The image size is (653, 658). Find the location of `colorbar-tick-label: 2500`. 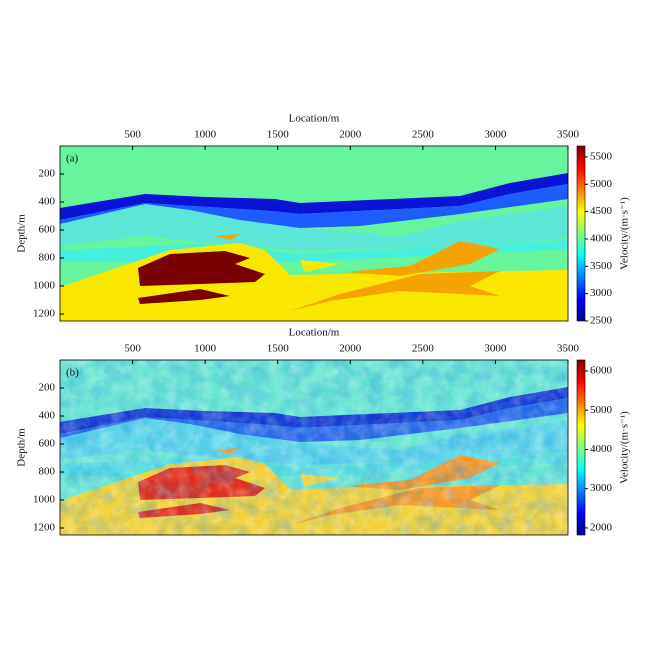

colorbar-tick-label: 2500 is located at coordinates (601, 321).